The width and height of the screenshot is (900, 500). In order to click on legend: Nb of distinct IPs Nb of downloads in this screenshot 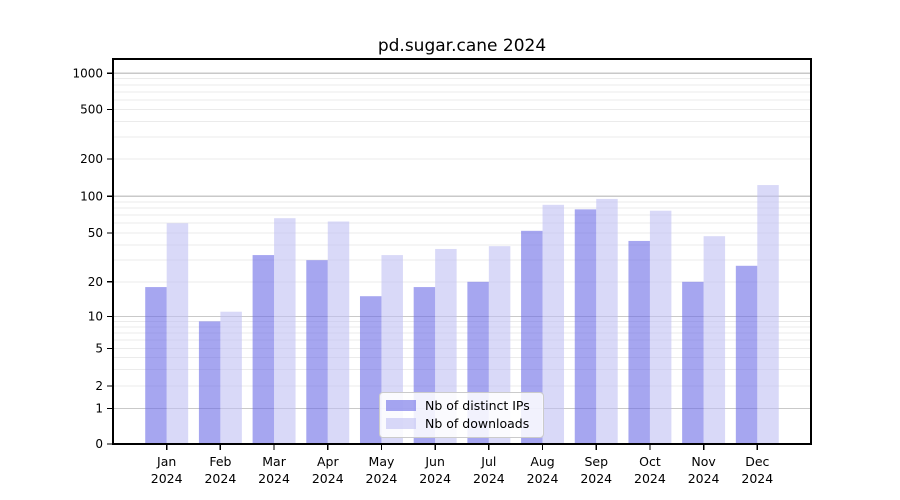, I will do `click(461, 415)`.